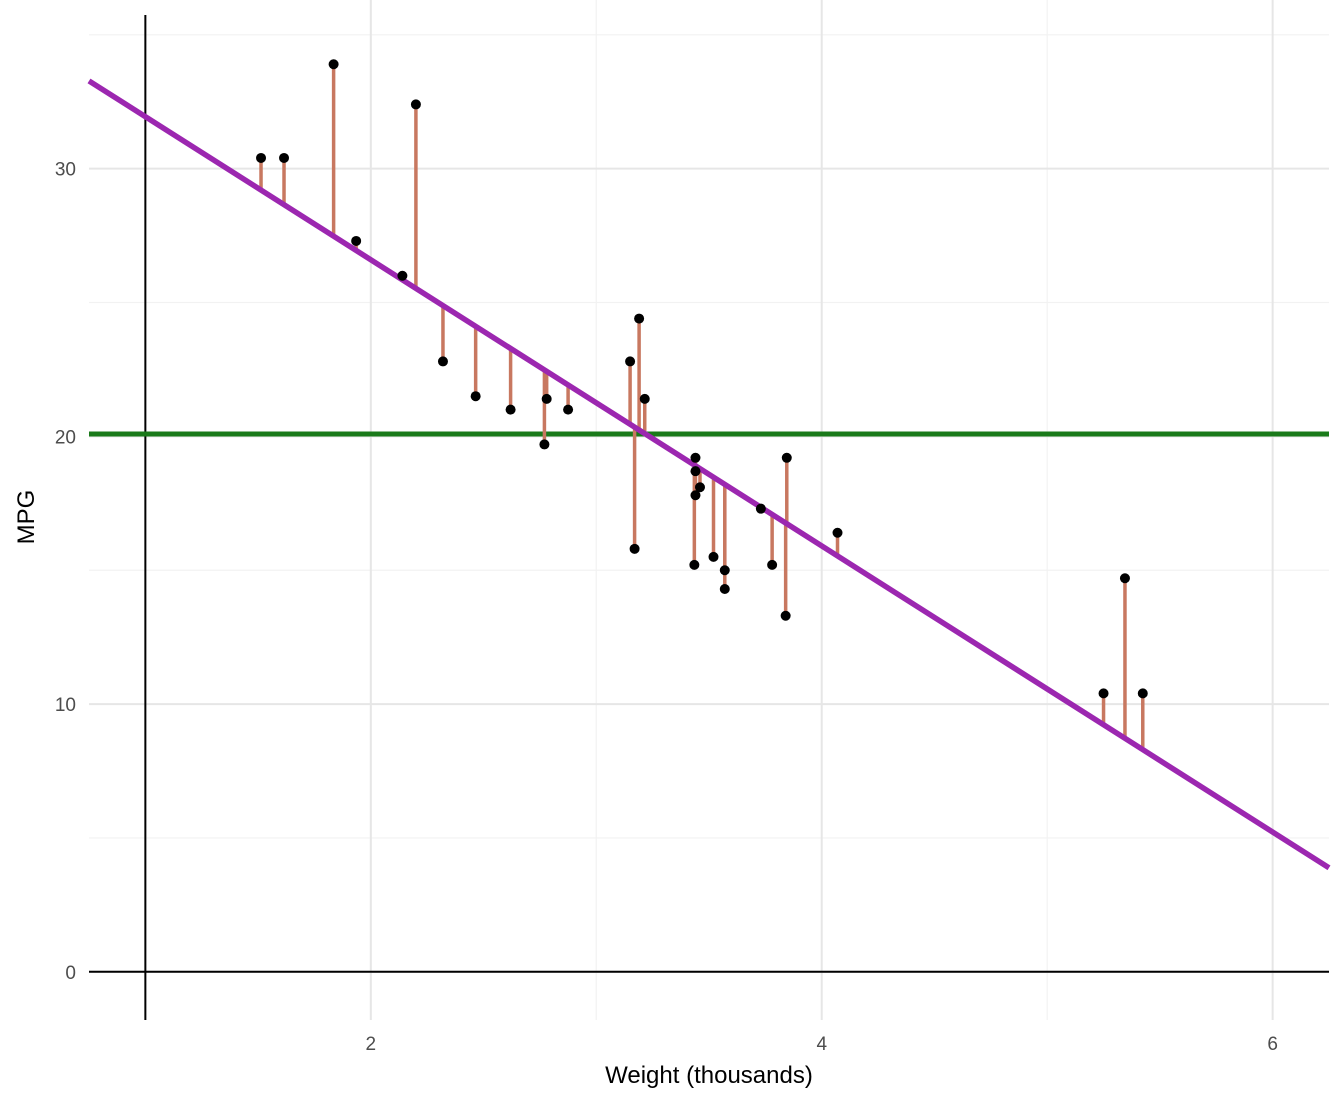 This screenshot has width=1344, height=1104. What do you see at coordinates (70, 973) in the screenshot?
I see `y-tick-label: 0` at bounding box center [70, 973].